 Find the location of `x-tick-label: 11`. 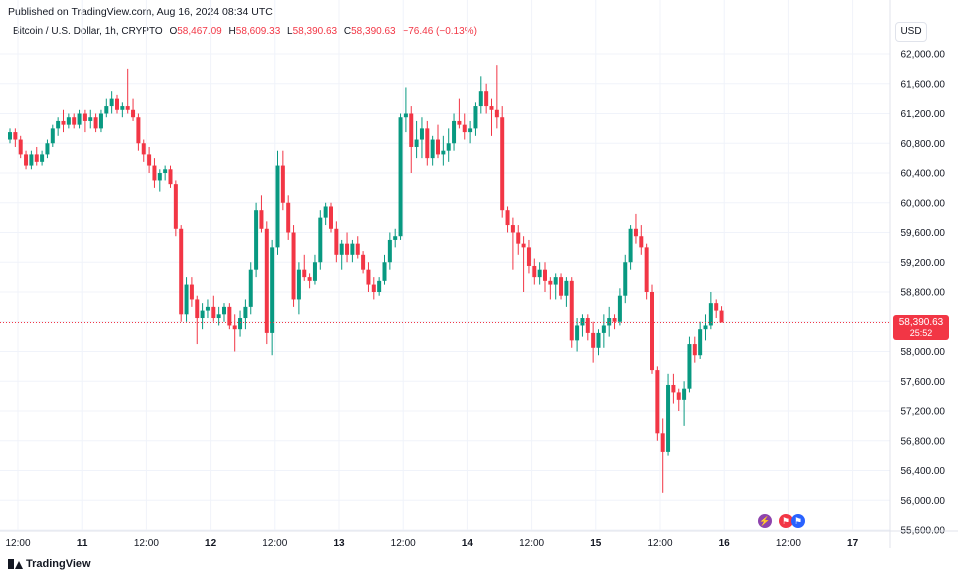

x-tick-label: 11 is located at coordinates (82, 543).